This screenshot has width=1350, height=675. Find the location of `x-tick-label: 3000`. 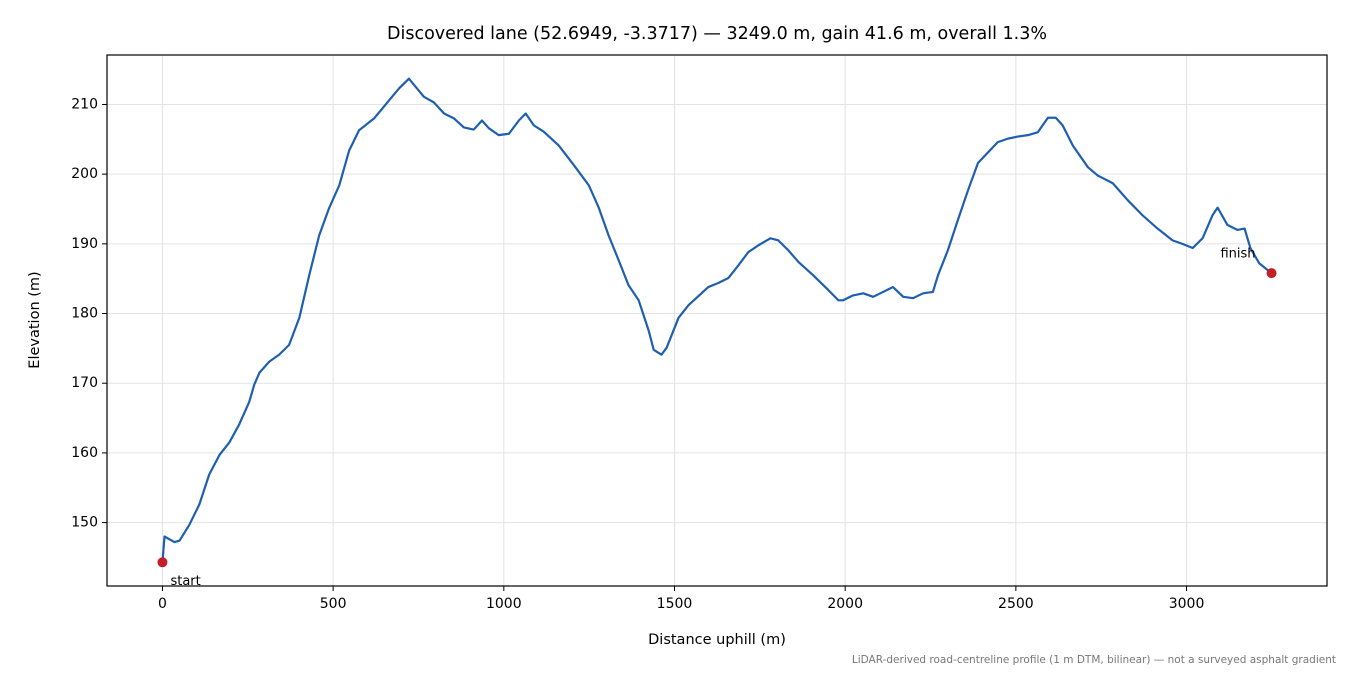

x-tick-label: 3000 is located at coordinates (1187, 604).